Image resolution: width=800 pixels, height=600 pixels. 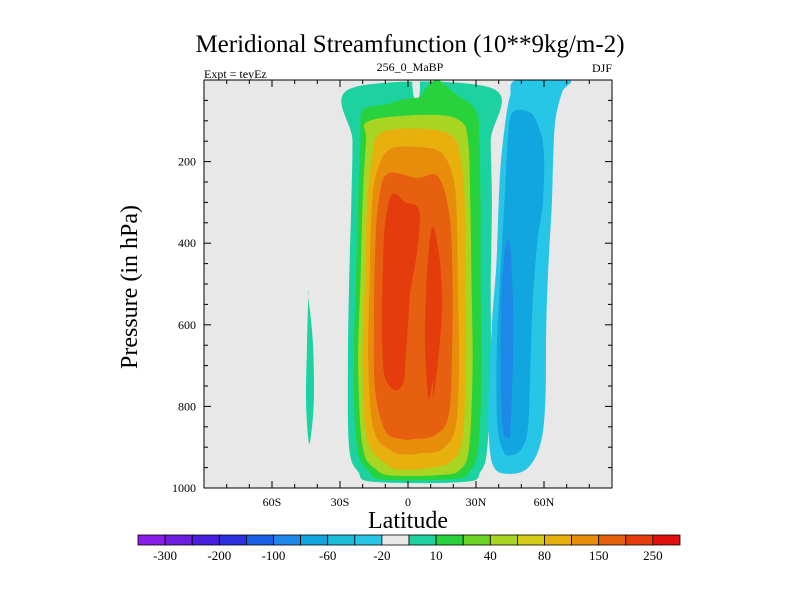 I want to click on colorbar-labels: -300 -200 -100 -60 -20 10 40 80 150 250, so click(x=407, y=555).